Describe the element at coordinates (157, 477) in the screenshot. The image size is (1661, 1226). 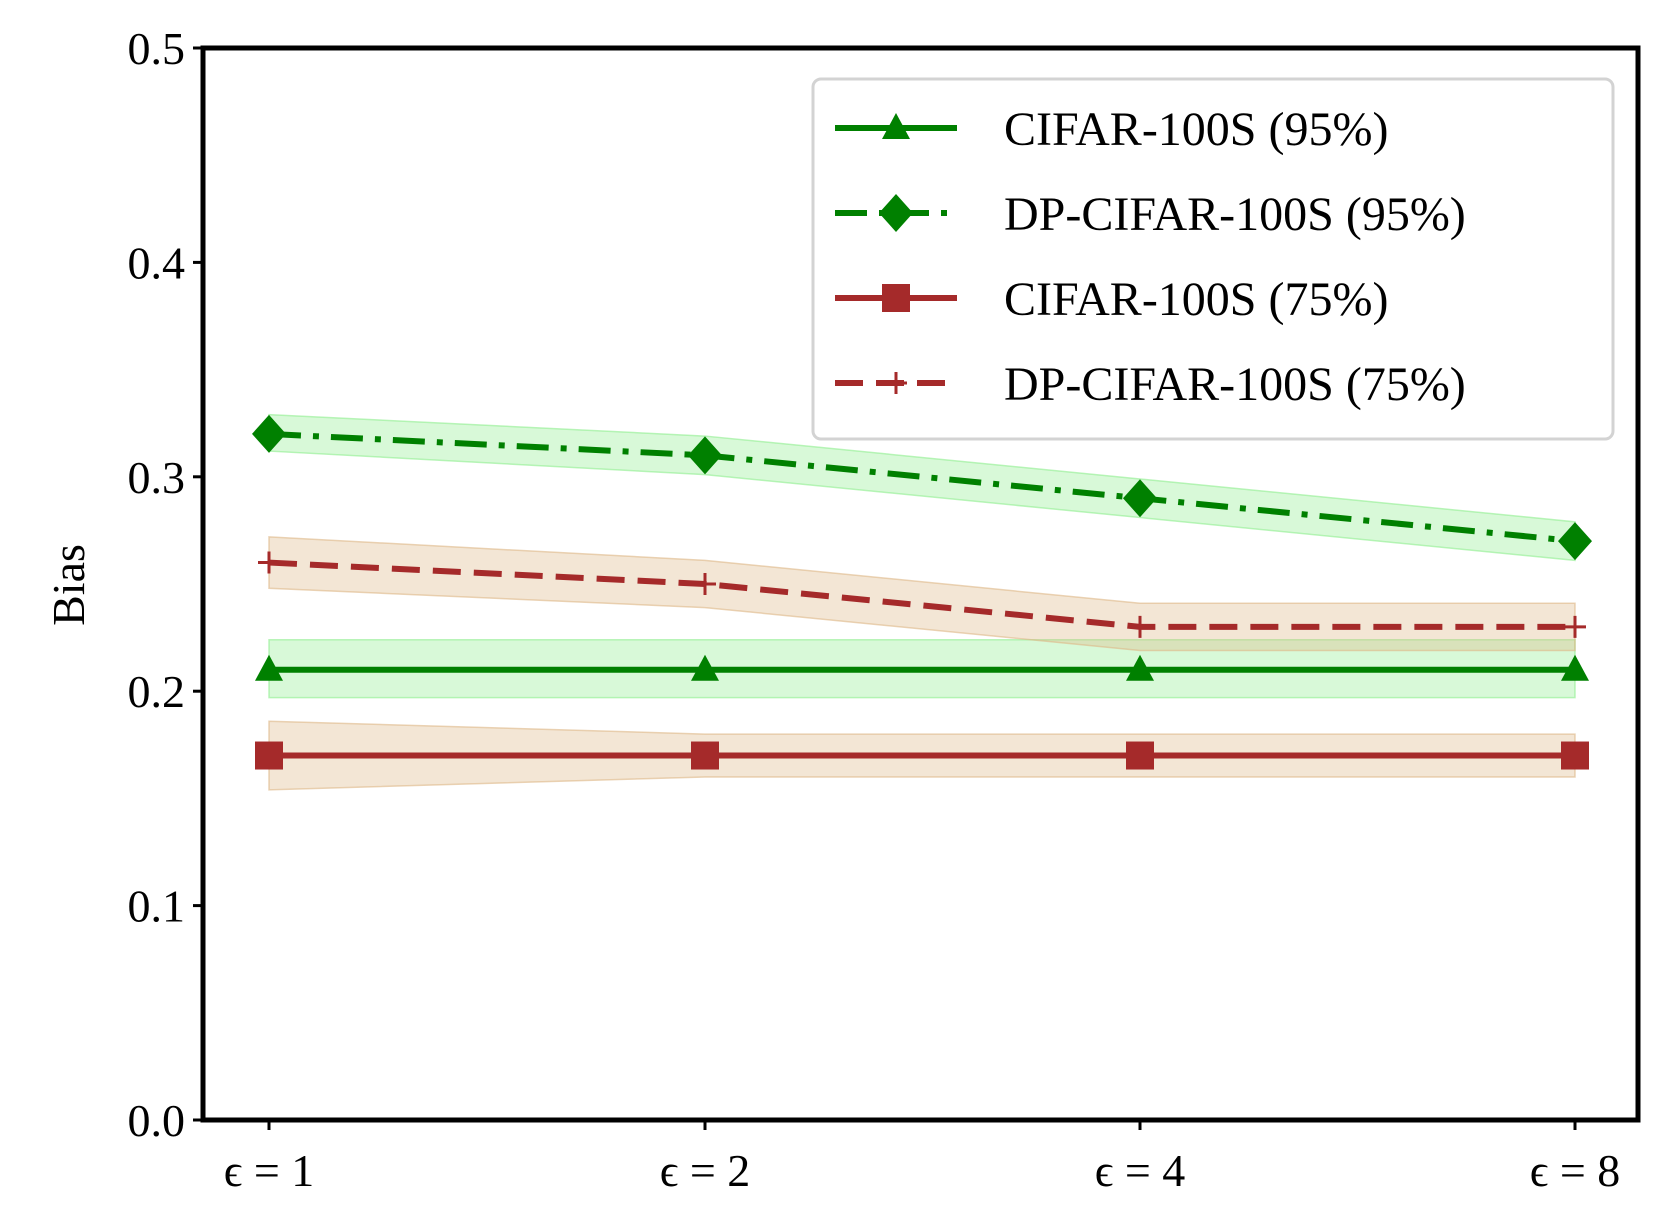
I see `y-tick-label: 0.3` at that location.